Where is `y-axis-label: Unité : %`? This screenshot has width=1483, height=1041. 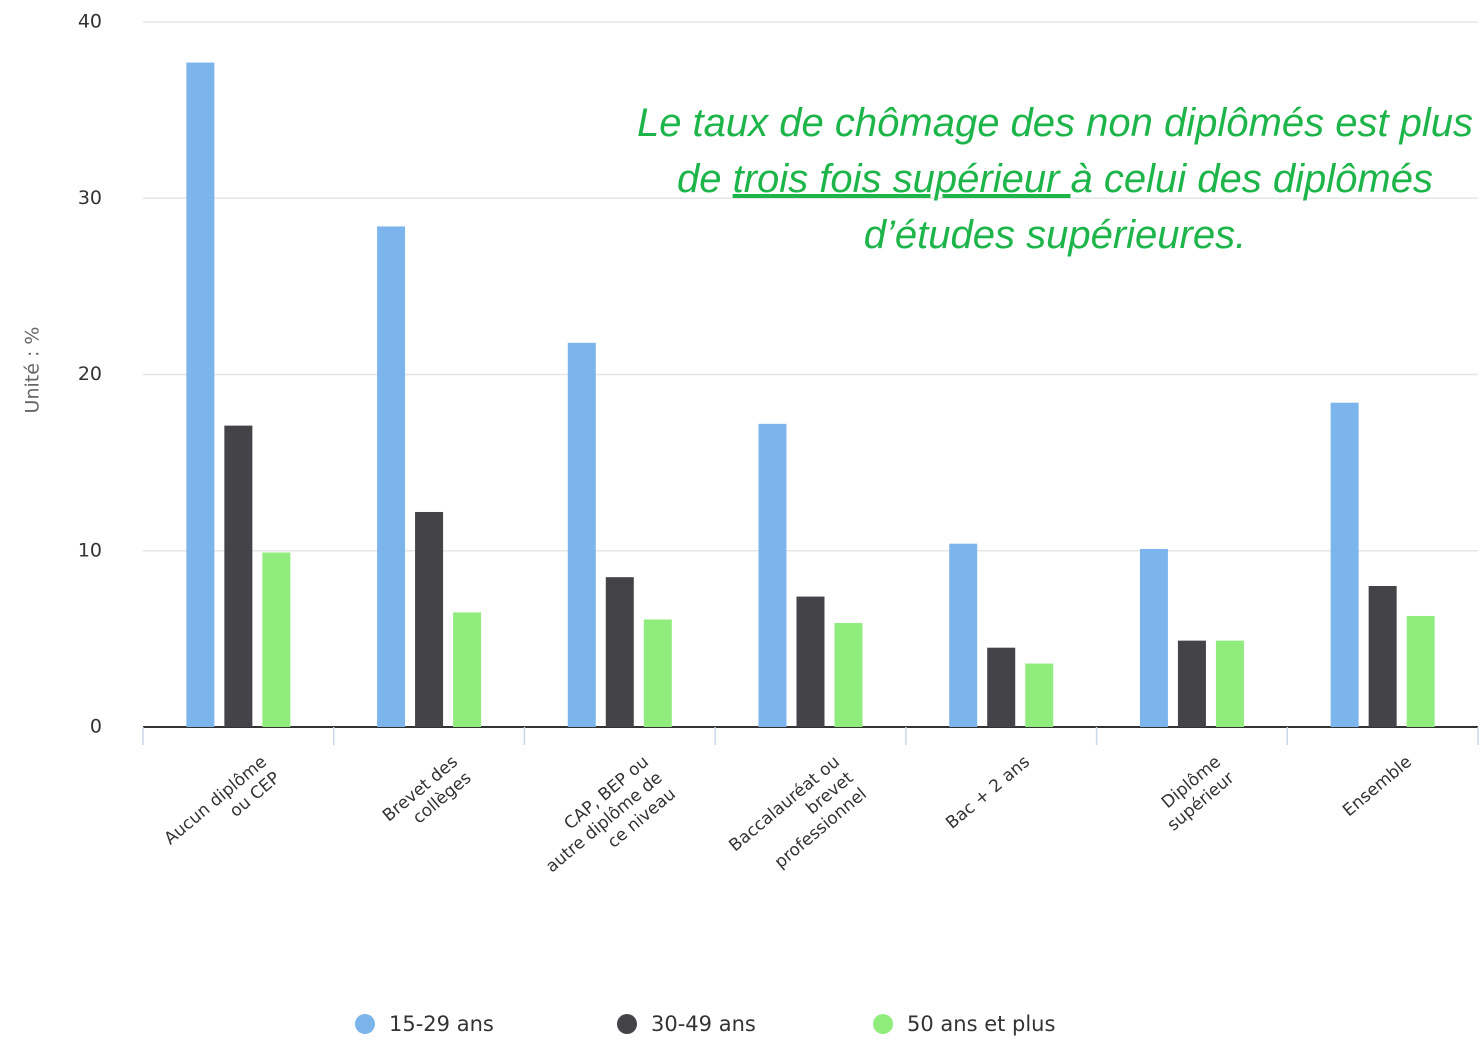 y-axis-label: Unité : % is located at coordinates (33, 370).